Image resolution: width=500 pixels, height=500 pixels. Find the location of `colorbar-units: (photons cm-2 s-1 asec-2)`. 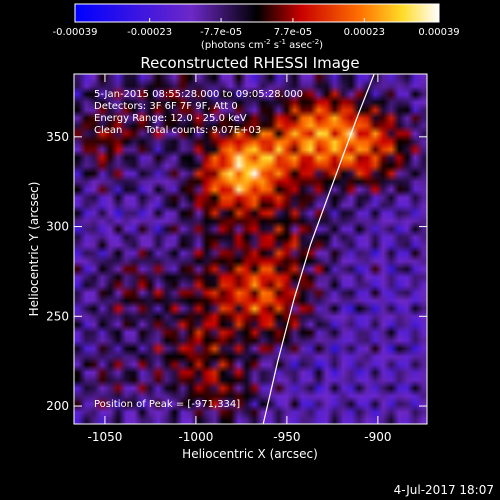

colorbar-units: (photons cm-2 s-1 asec-2) is located at coordinates (262, 44).